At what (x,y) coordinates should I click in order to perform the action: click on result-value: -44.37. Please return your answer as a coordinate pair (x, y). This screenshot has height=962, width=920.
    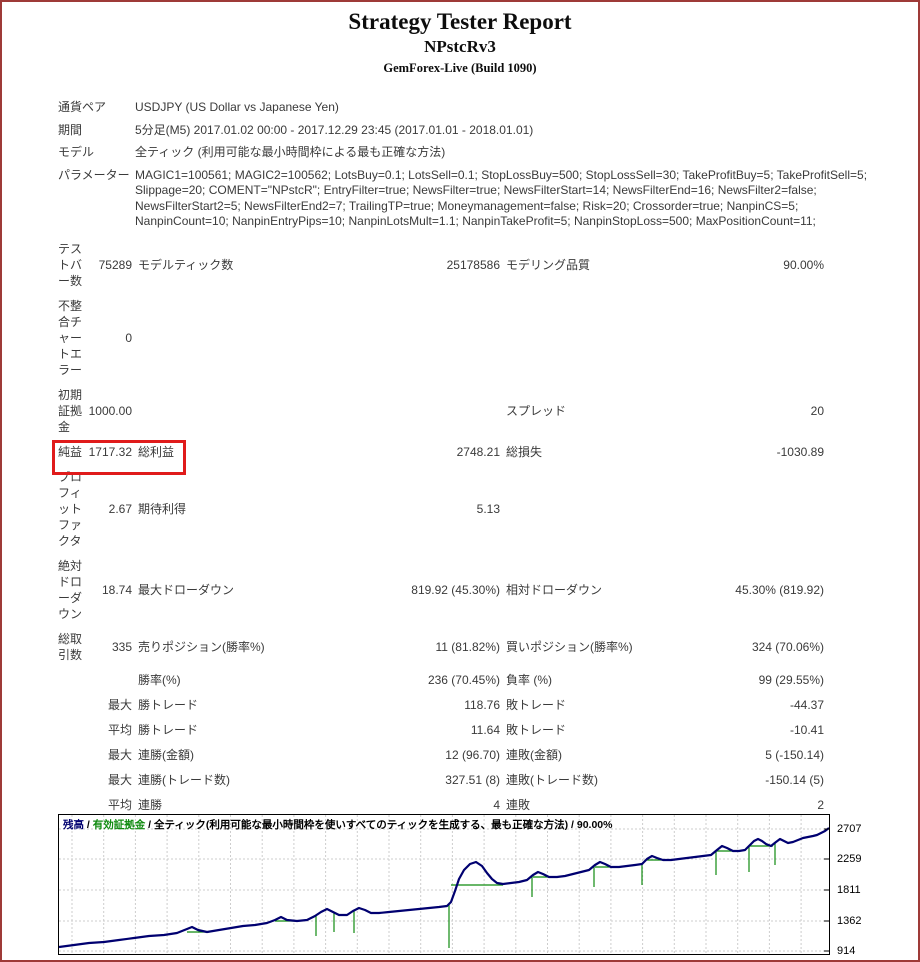
    Looking at the image, I should click on (766, 705).